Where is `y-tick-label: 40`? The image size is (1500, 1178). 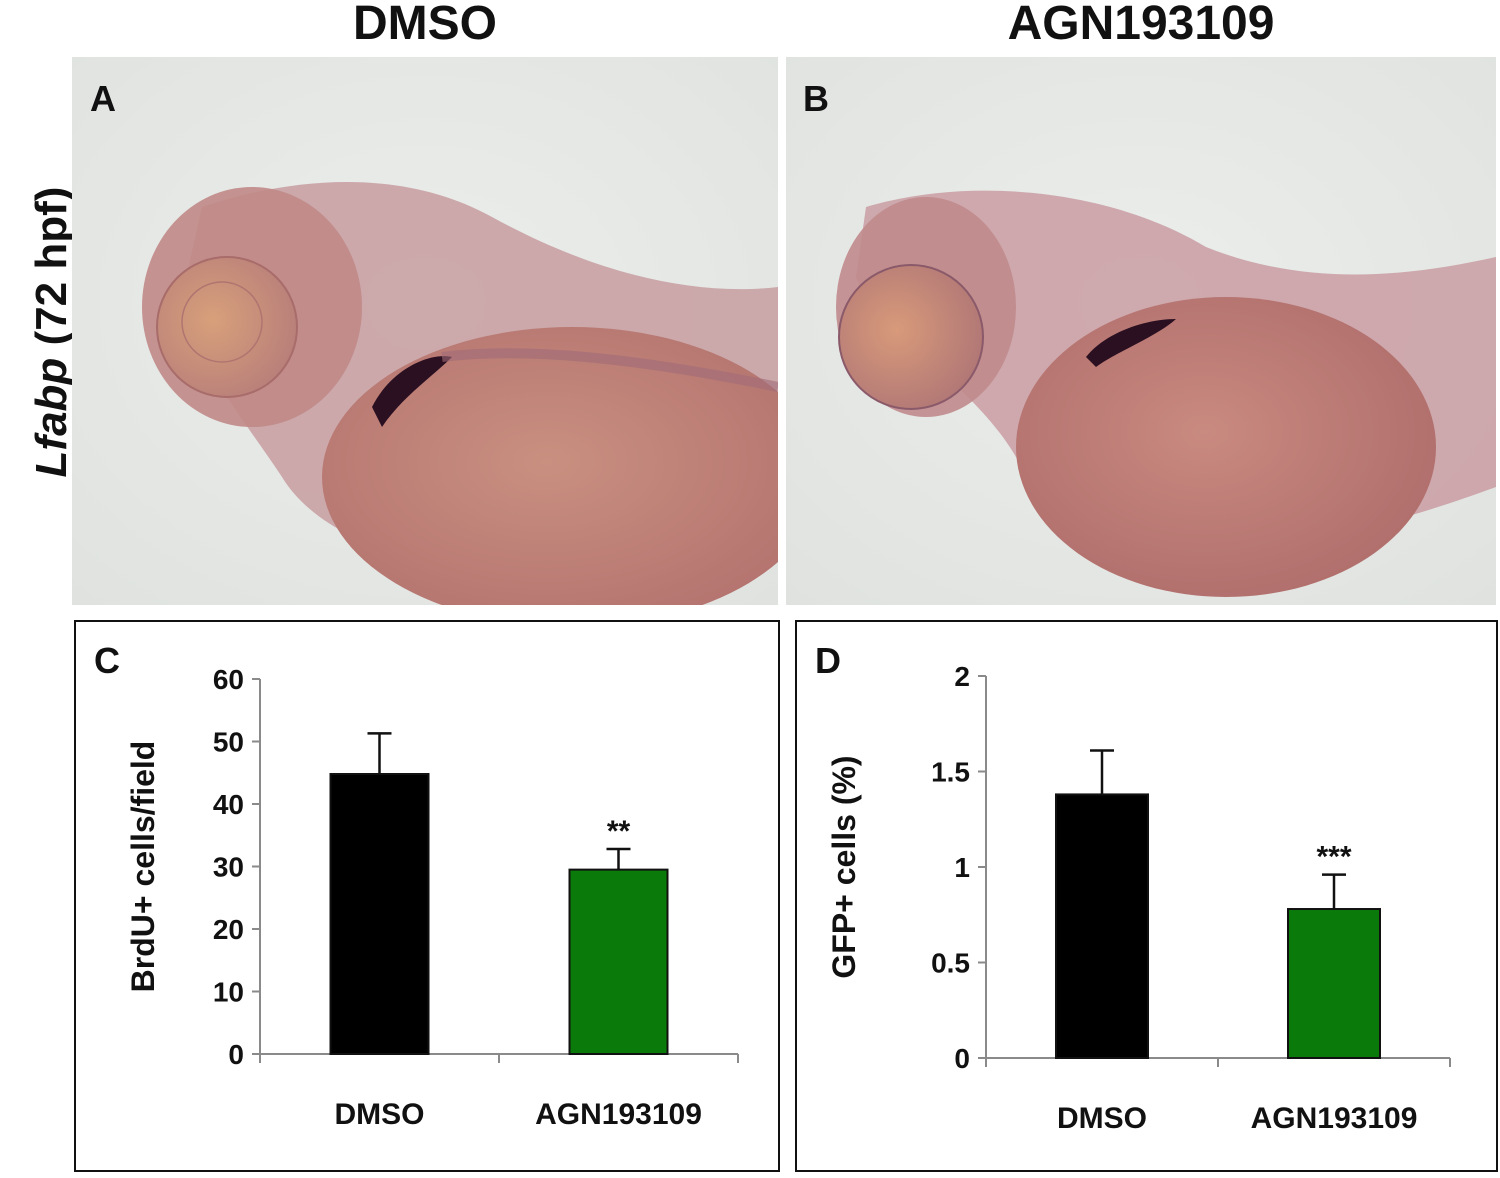 y-tick-label: 40 is located at coordinates (228, 804).